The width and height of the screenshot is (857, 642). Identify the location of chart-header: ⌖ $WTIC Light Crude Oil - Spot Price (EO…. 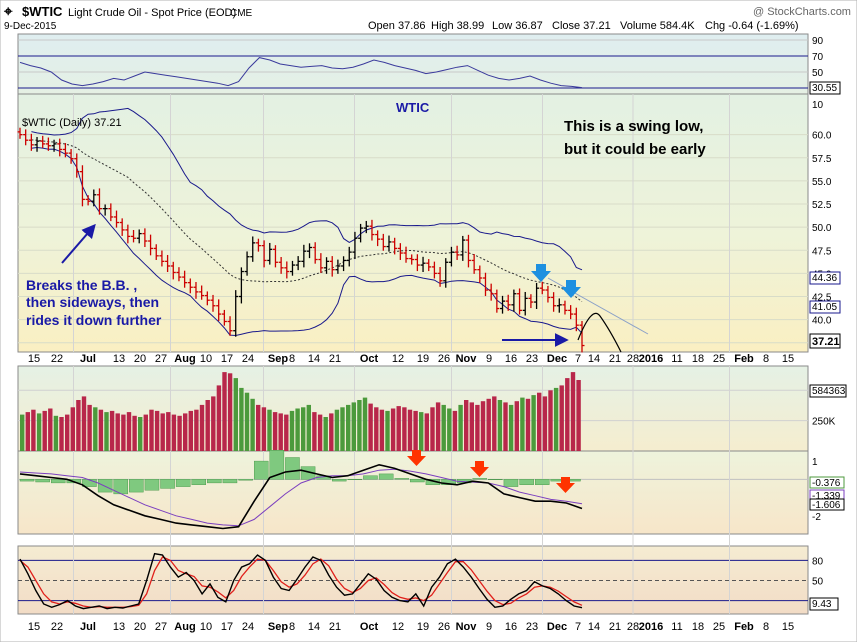
(427, 17).